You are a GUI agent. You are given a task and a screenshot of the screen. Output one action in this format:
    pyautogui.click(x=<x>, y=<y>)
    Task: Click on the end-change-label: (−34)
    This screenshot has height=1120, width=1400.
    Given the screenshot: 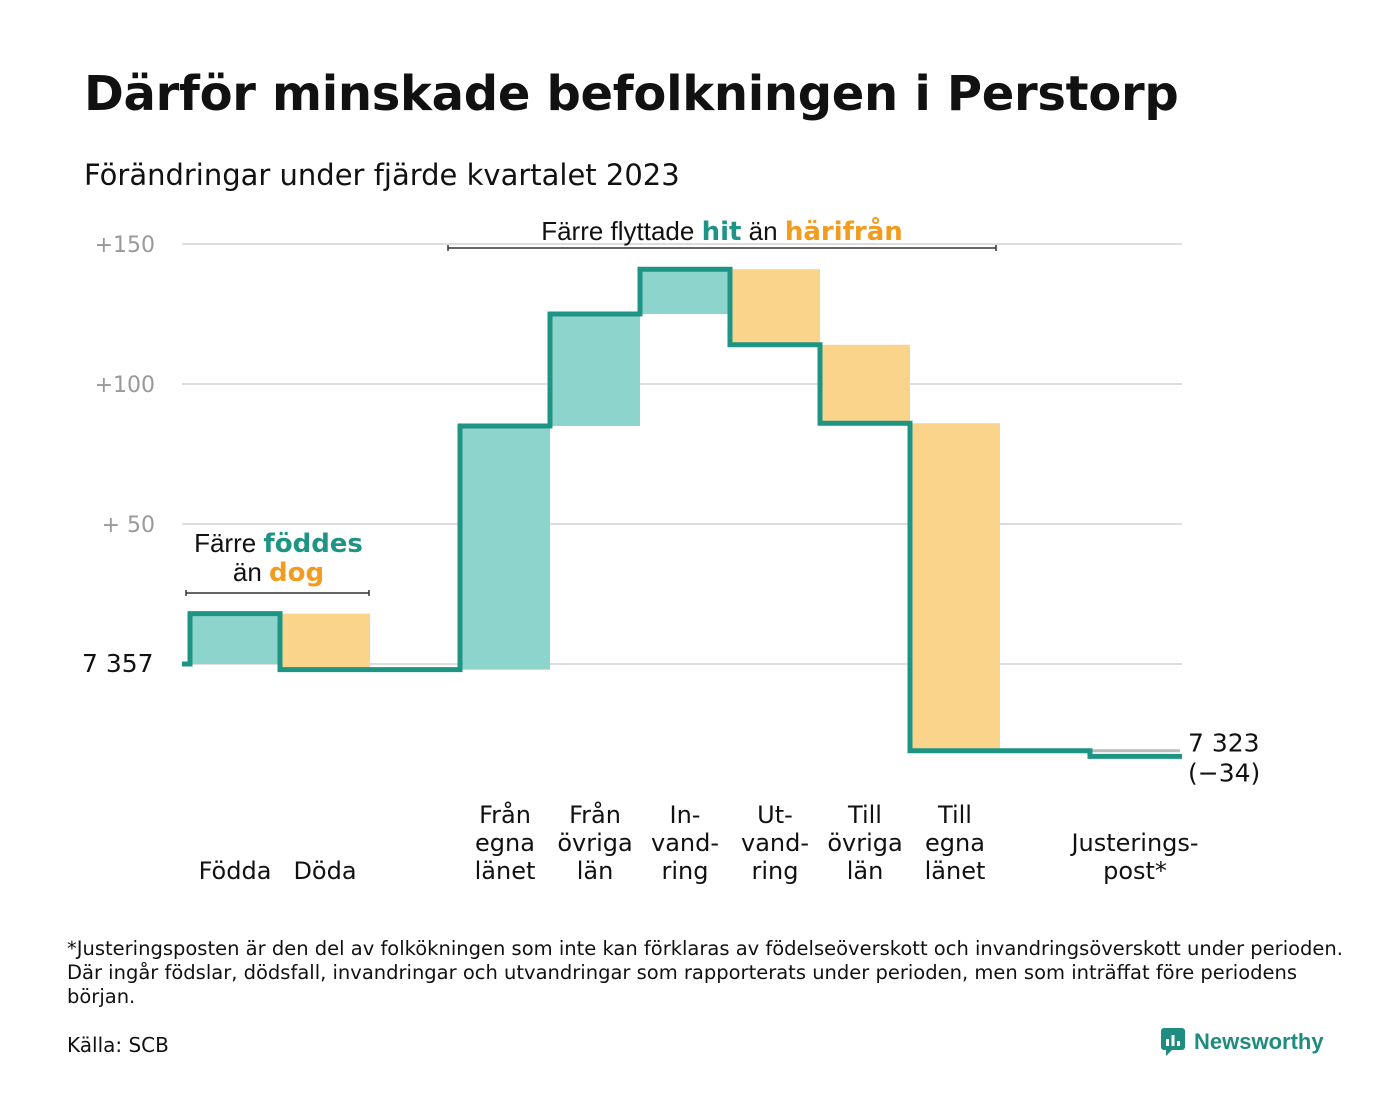 What is the action you would take?
    pyautogui.click(x=1224, y=772)
    